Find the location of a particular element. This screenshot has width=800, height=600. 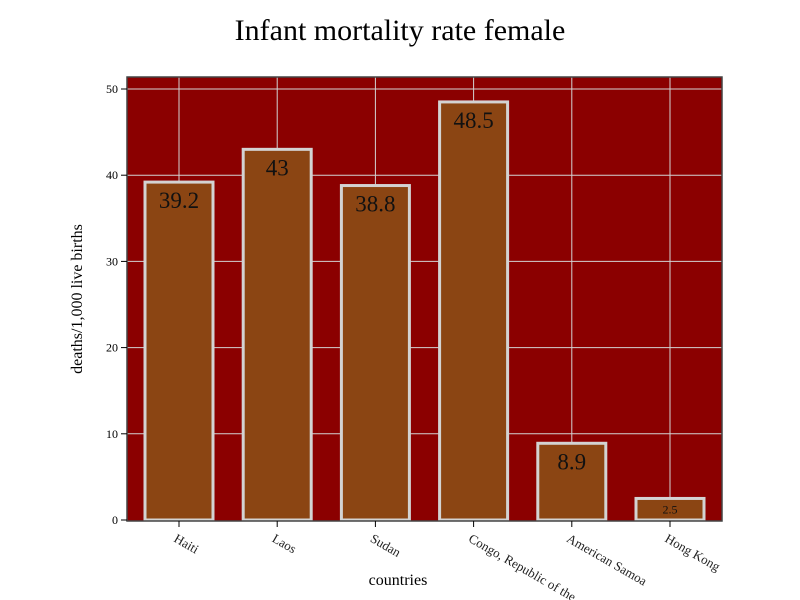

bar-value-label: 39.2 is located at coordinates (179, 200).